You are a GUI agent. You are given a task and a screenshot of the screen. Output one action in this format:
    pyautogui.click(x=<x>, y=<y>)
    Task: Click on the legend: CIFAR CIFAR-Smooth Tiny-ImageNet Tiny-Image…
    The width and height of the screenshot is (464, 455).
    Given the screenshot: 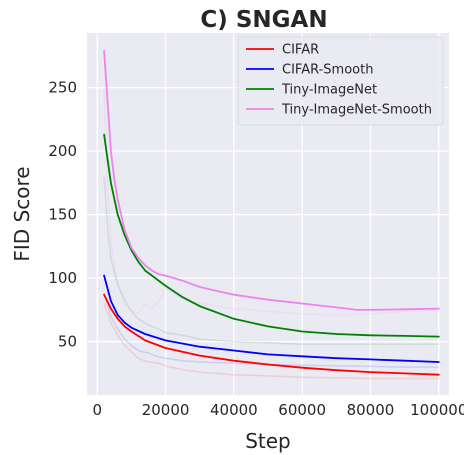 What is the action you would take?
    pyautogui.click(x=340, y=81)
    